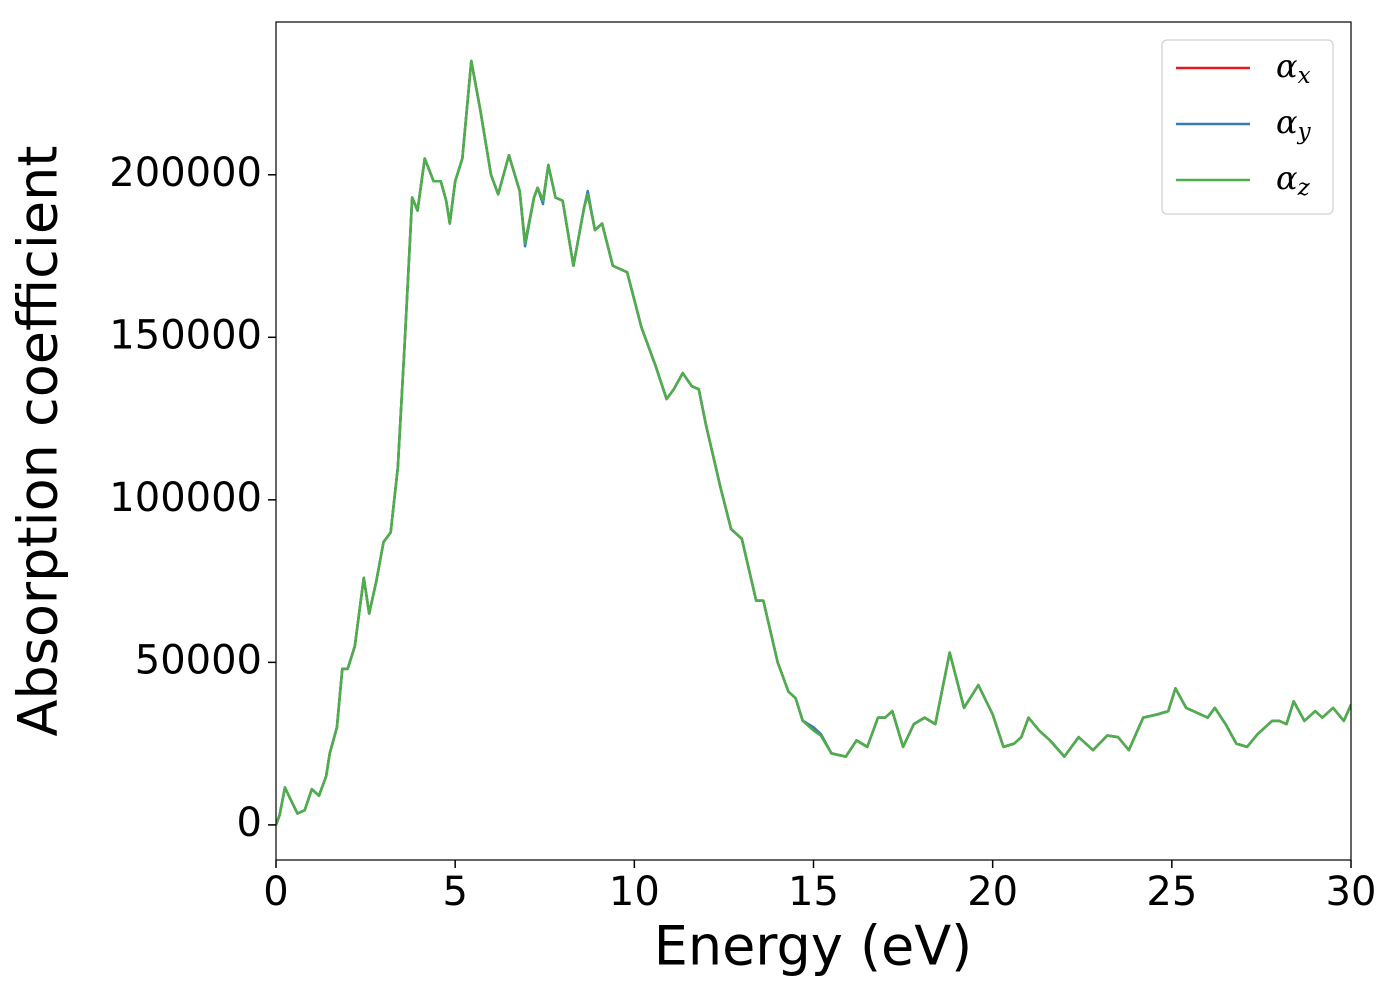  What do you see at coordinates (38, 441) in the screenshot?
I see `y-axis-label: Absorption coefficient` at bounding box center [38, 441].